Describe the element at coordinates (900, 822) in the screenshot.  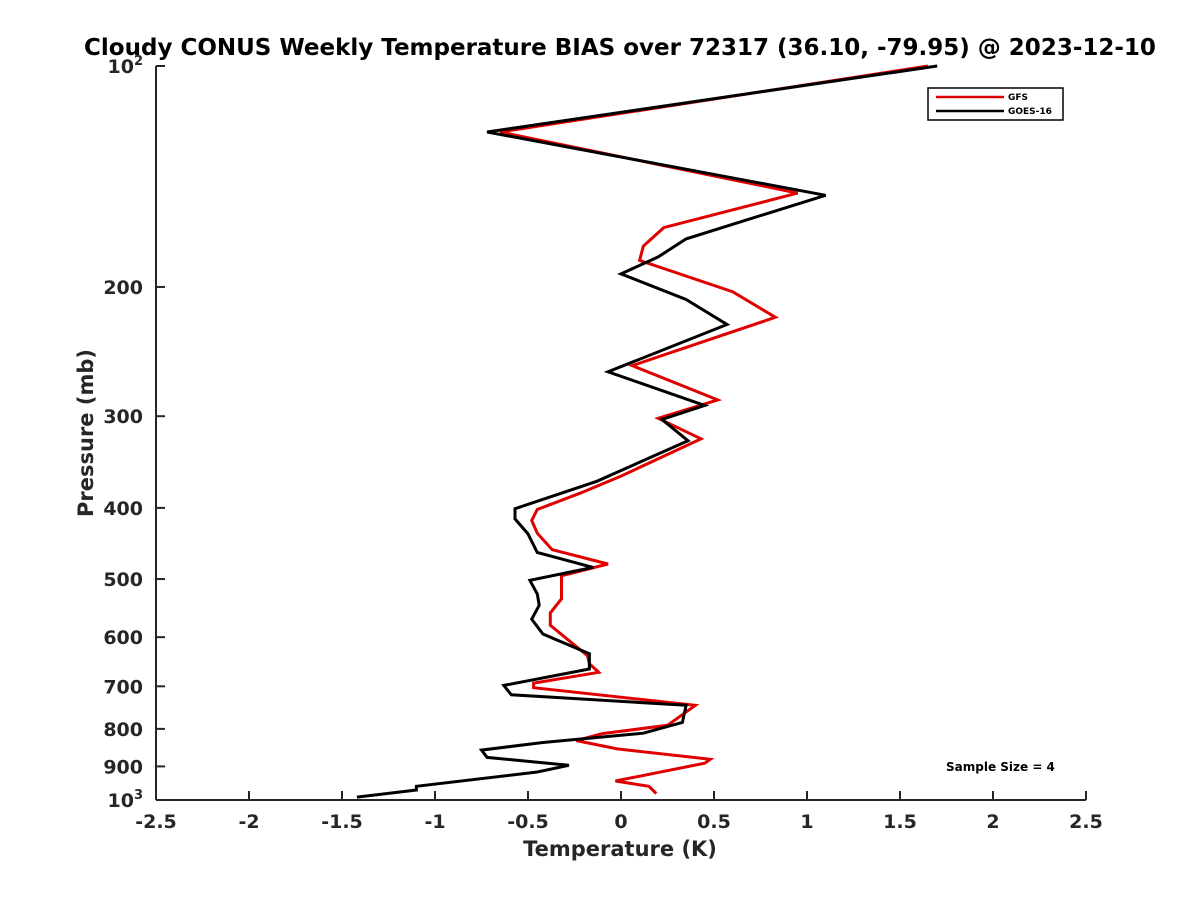
I see `x-tick-label: 1.5` at that location.